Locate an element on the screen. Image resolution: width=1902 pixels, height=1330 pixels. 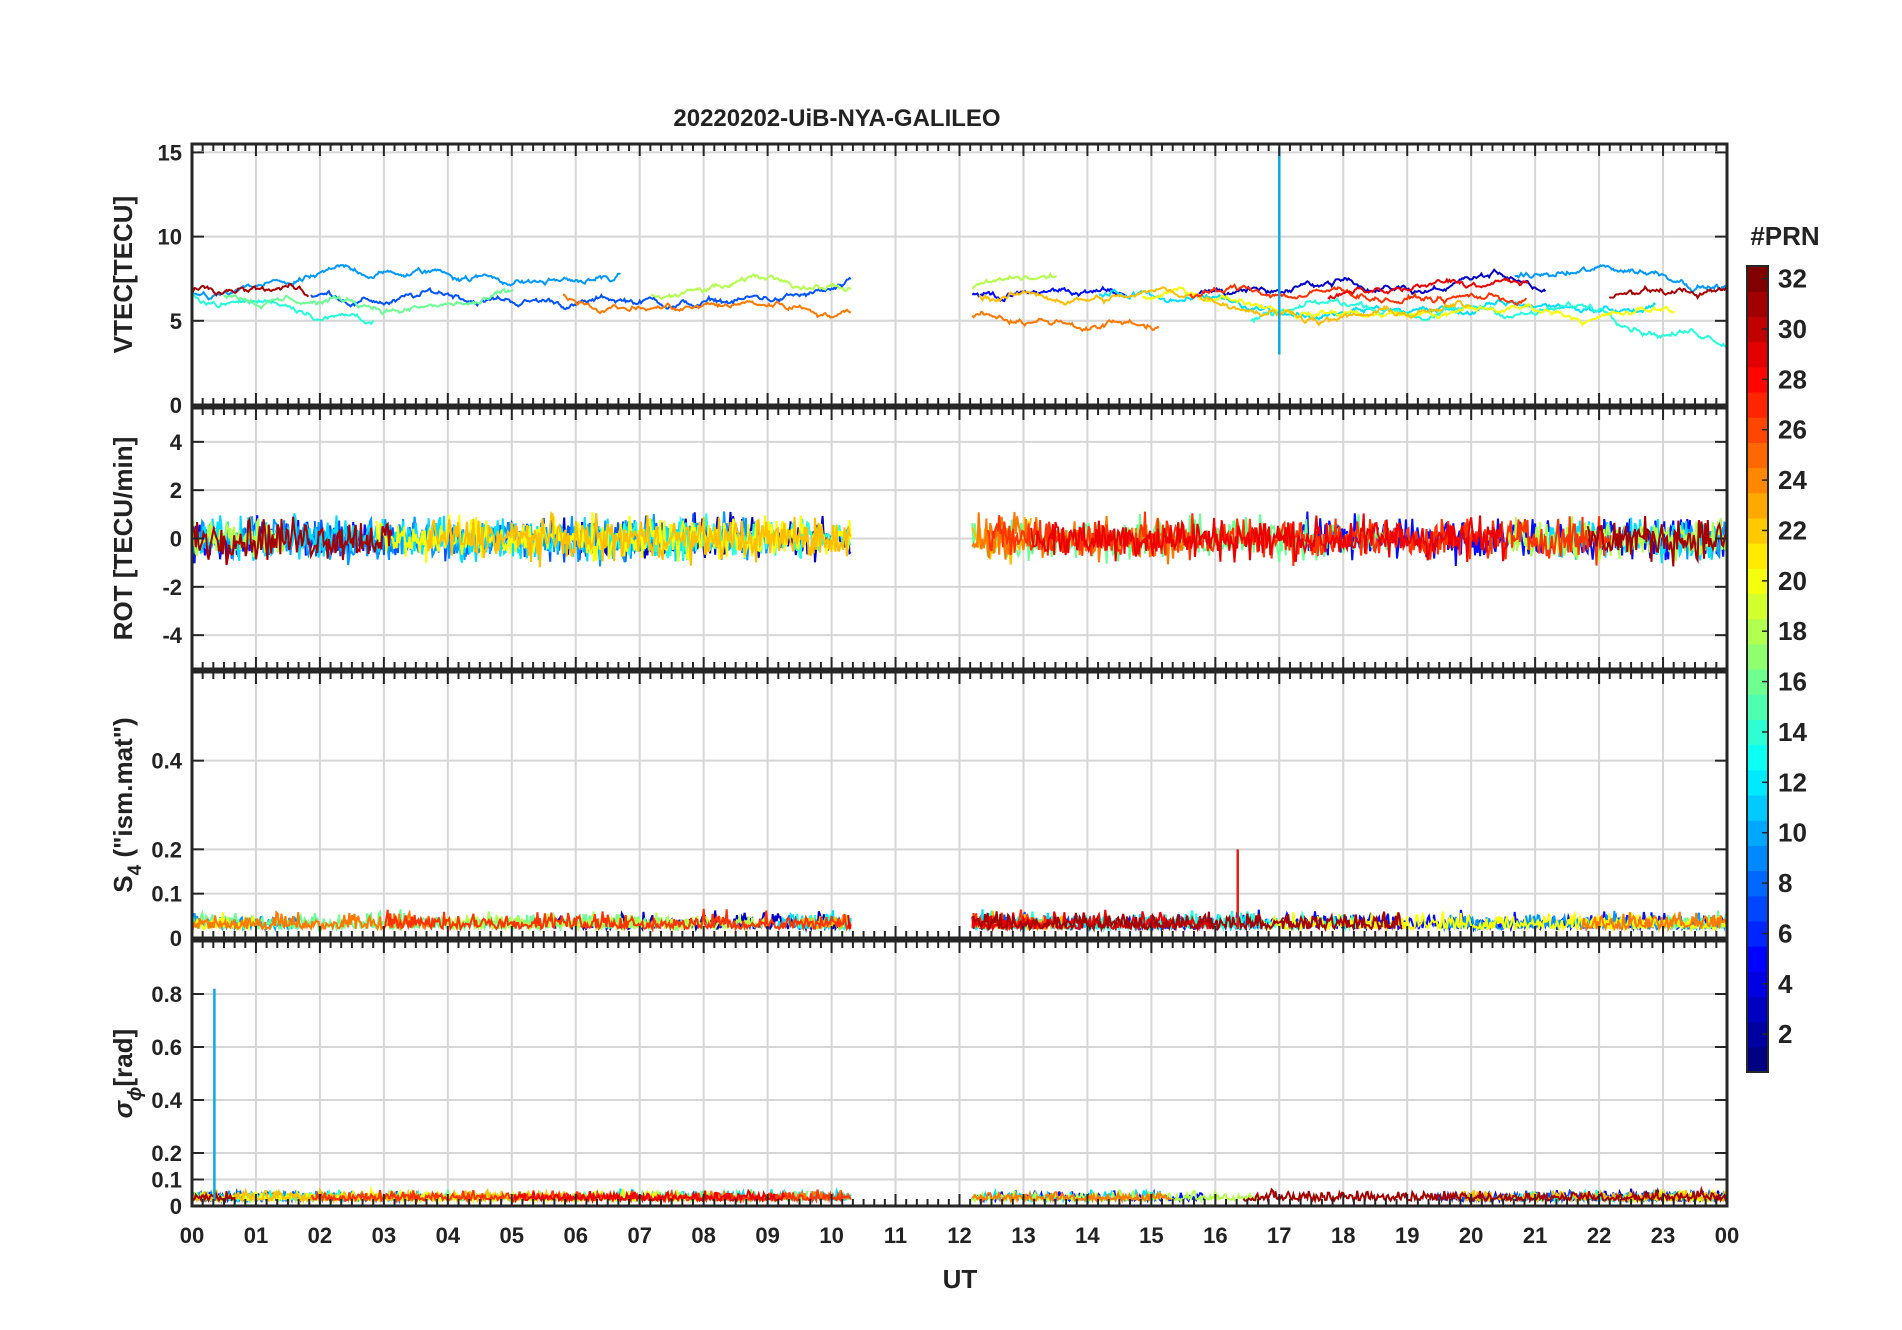
y-tick-label: -2 is located at coordinates (172, 587).